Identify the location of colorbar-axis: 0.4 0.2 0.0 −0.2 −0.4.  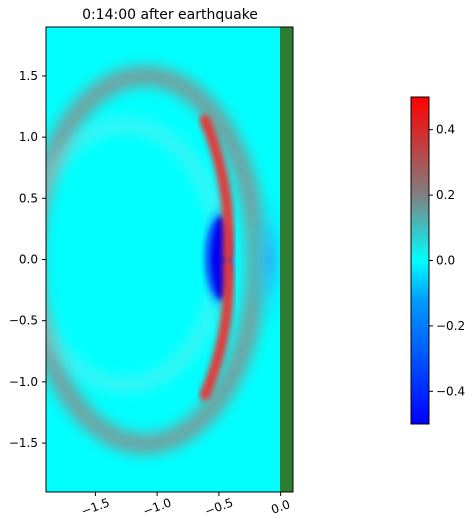
(447, 260).